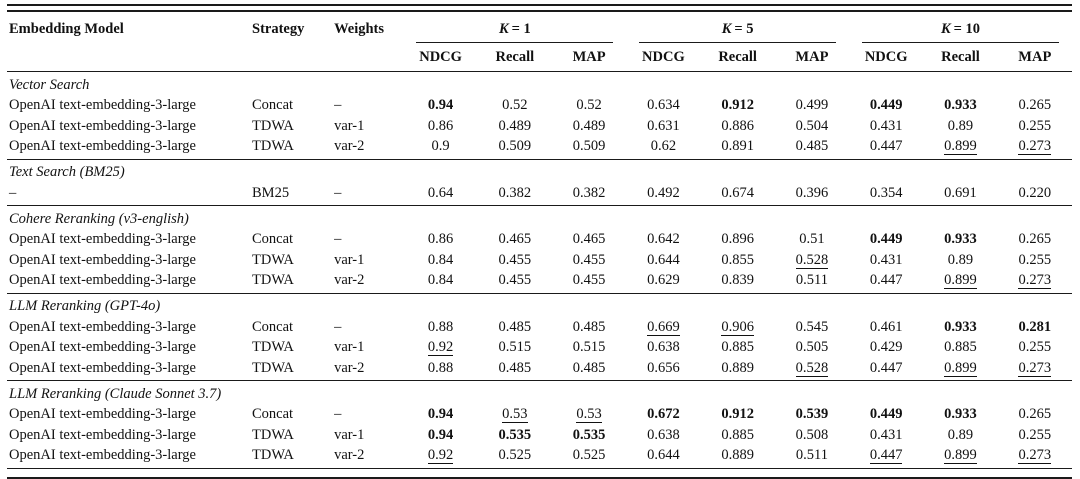 The height and width of the screenshot is (479, 1080). What do you see at coordinates (960, 456) in the screenshot?
I see `cell-recall-k10: 0.899` at bounding box center [960, 456].